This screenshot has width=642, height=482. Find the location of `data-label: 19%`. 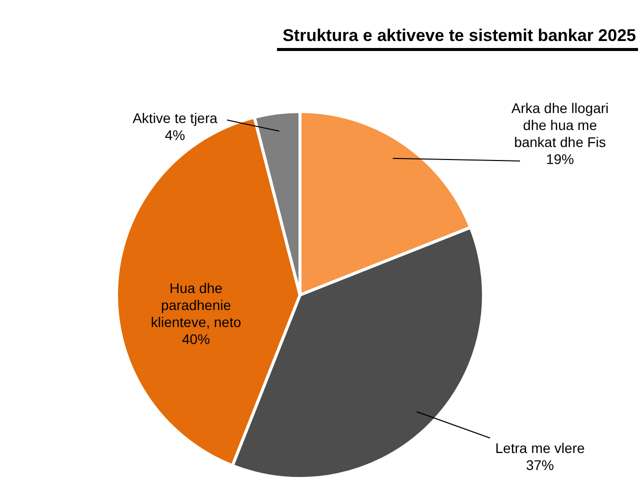

data-label: 19% is located at coordinates (560, 158).